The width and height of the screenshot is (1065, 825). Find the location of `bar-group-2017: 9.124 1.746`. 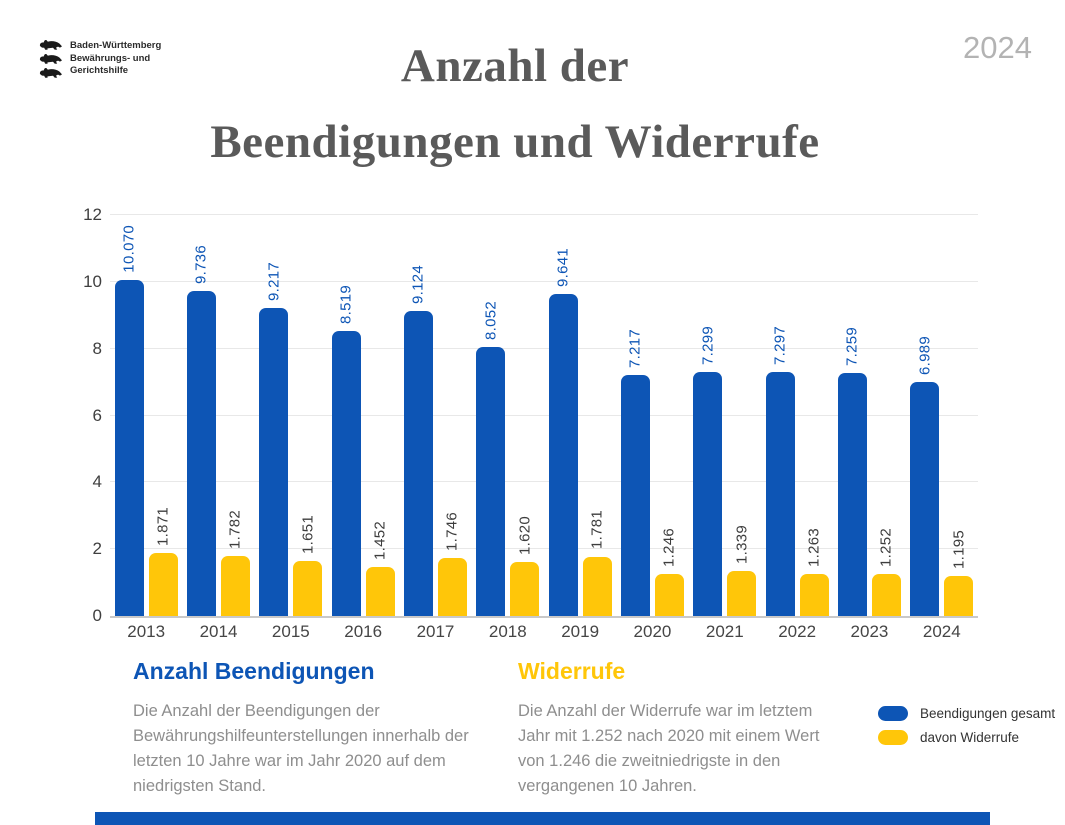

bar-group-2017: 9.124 1.746 is located at coordinates (435, 415).